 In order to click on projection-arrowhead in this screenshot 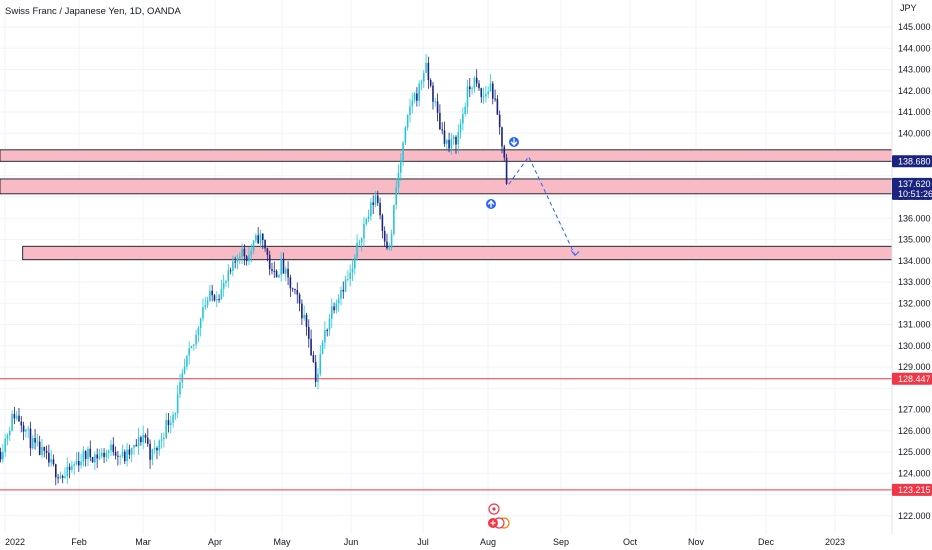, I will do `click(575, 253)`.